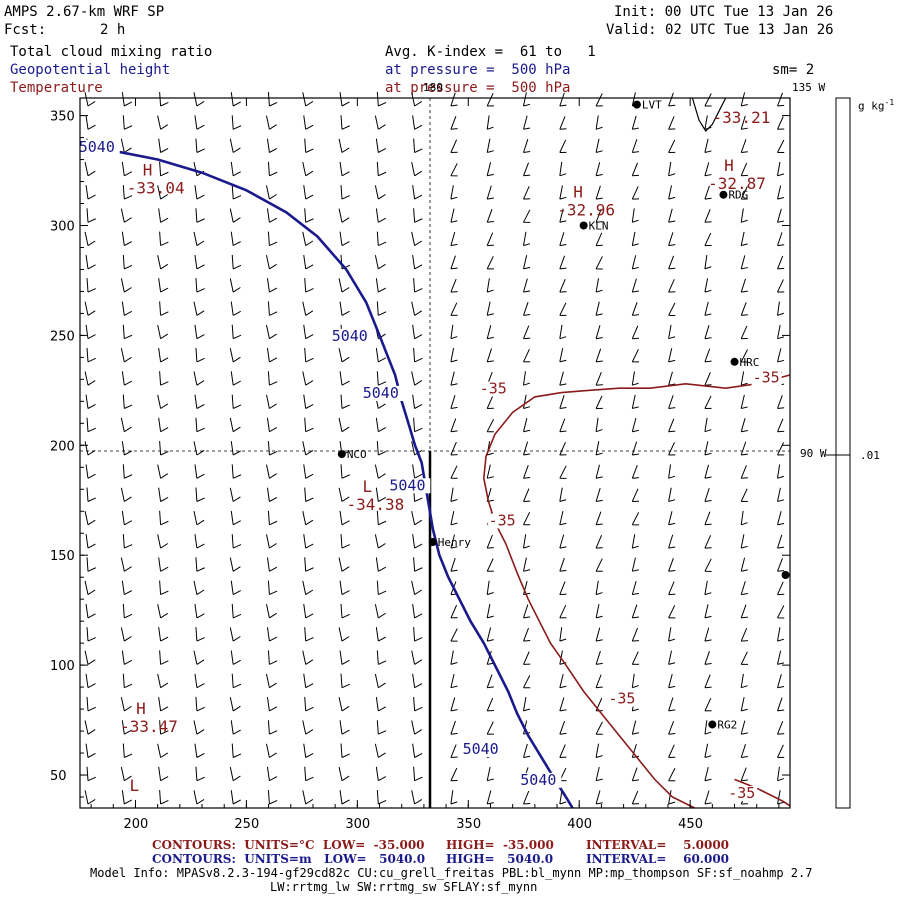 Image resolution: width=900 pixels, height=900 pixels. What do you see at coordinates (766, 378) in the screenshot?
I see `temp-contour-label: -35` at bounding box center [766, 378].